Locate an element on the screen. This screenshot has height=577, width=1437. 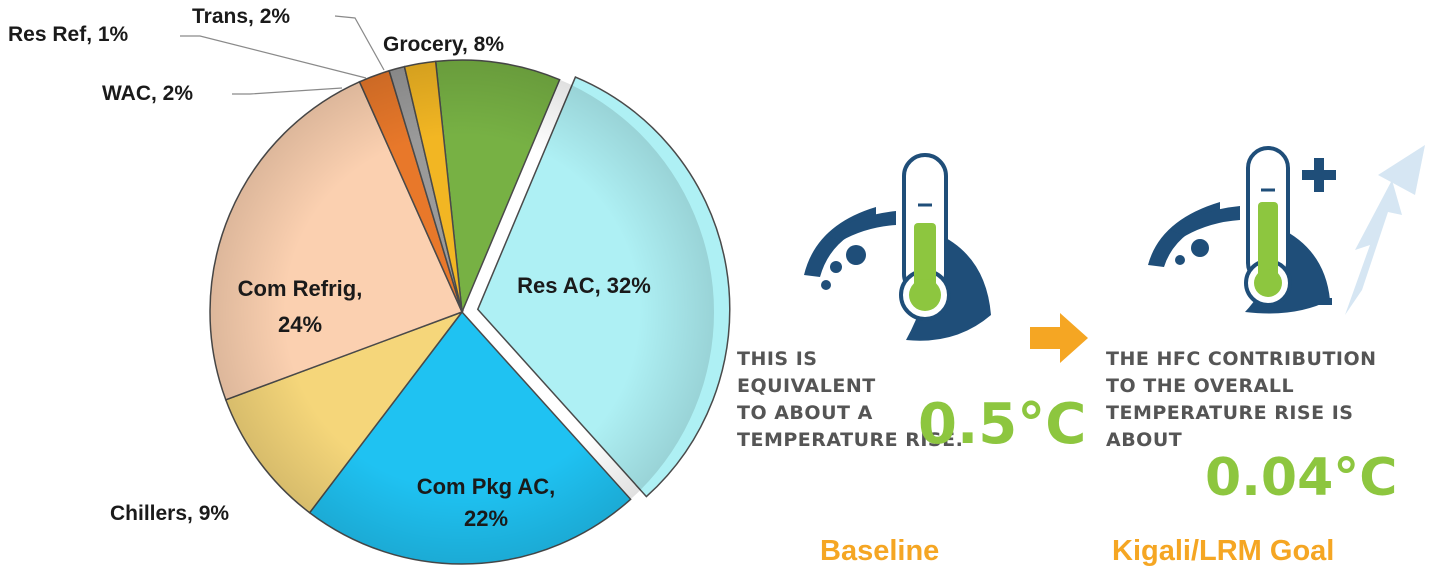
slice-label-wac: WAC, 2% is located at coordinates (147, 93).